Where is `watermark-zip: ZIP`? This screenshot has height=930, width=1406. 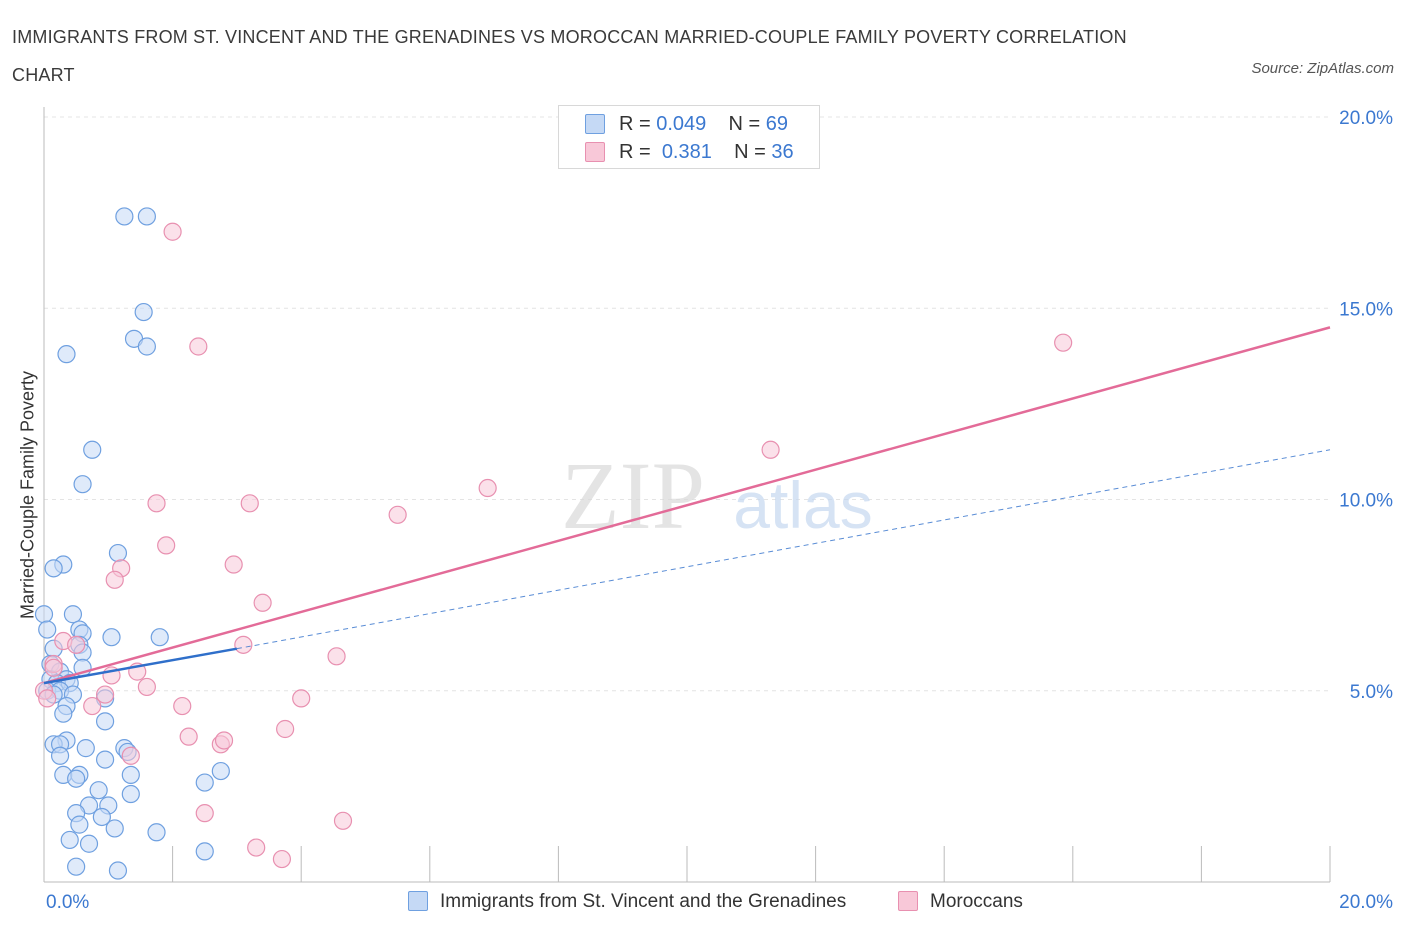 watermark-zip: ZIP is located at coordinates (633, 495).